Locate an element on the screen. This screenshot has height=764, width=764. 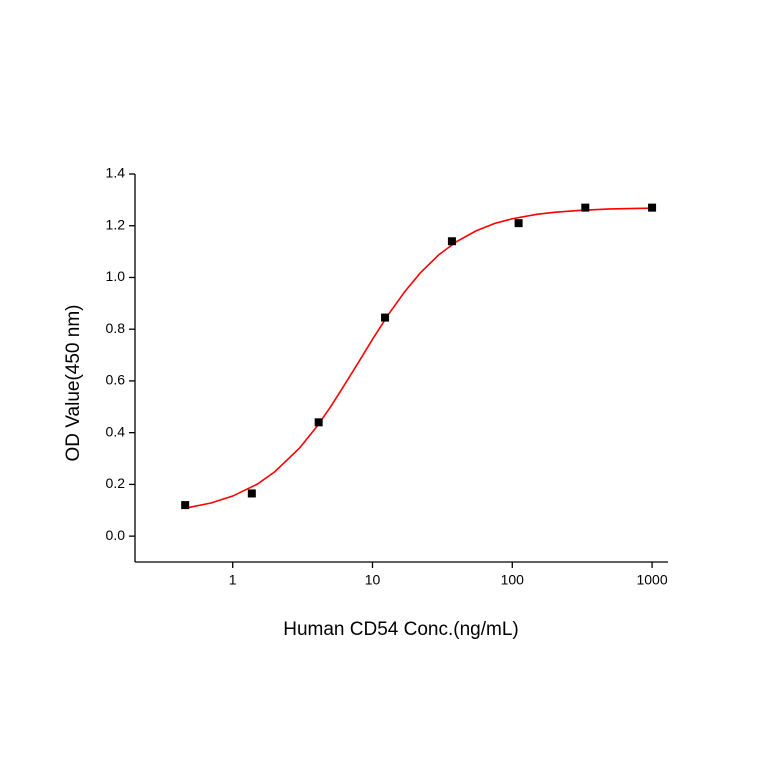
x-tick-label: 100 is located at coordinates (513, 580).